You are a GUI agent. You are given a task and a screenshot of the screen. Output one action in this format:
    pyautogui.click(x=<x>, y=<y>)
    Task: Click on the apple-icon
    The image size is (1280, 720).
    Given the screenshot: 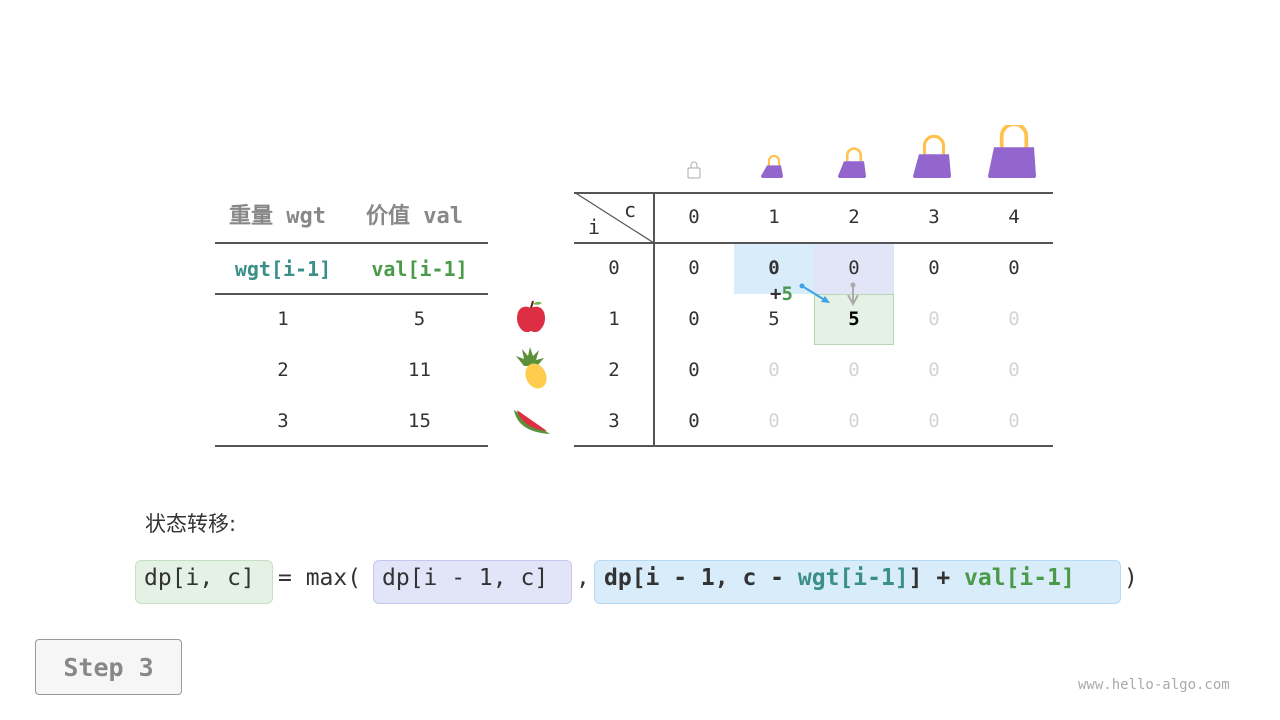 What is the action you would take?
    pyautogui.click(x=531, y=316)
    